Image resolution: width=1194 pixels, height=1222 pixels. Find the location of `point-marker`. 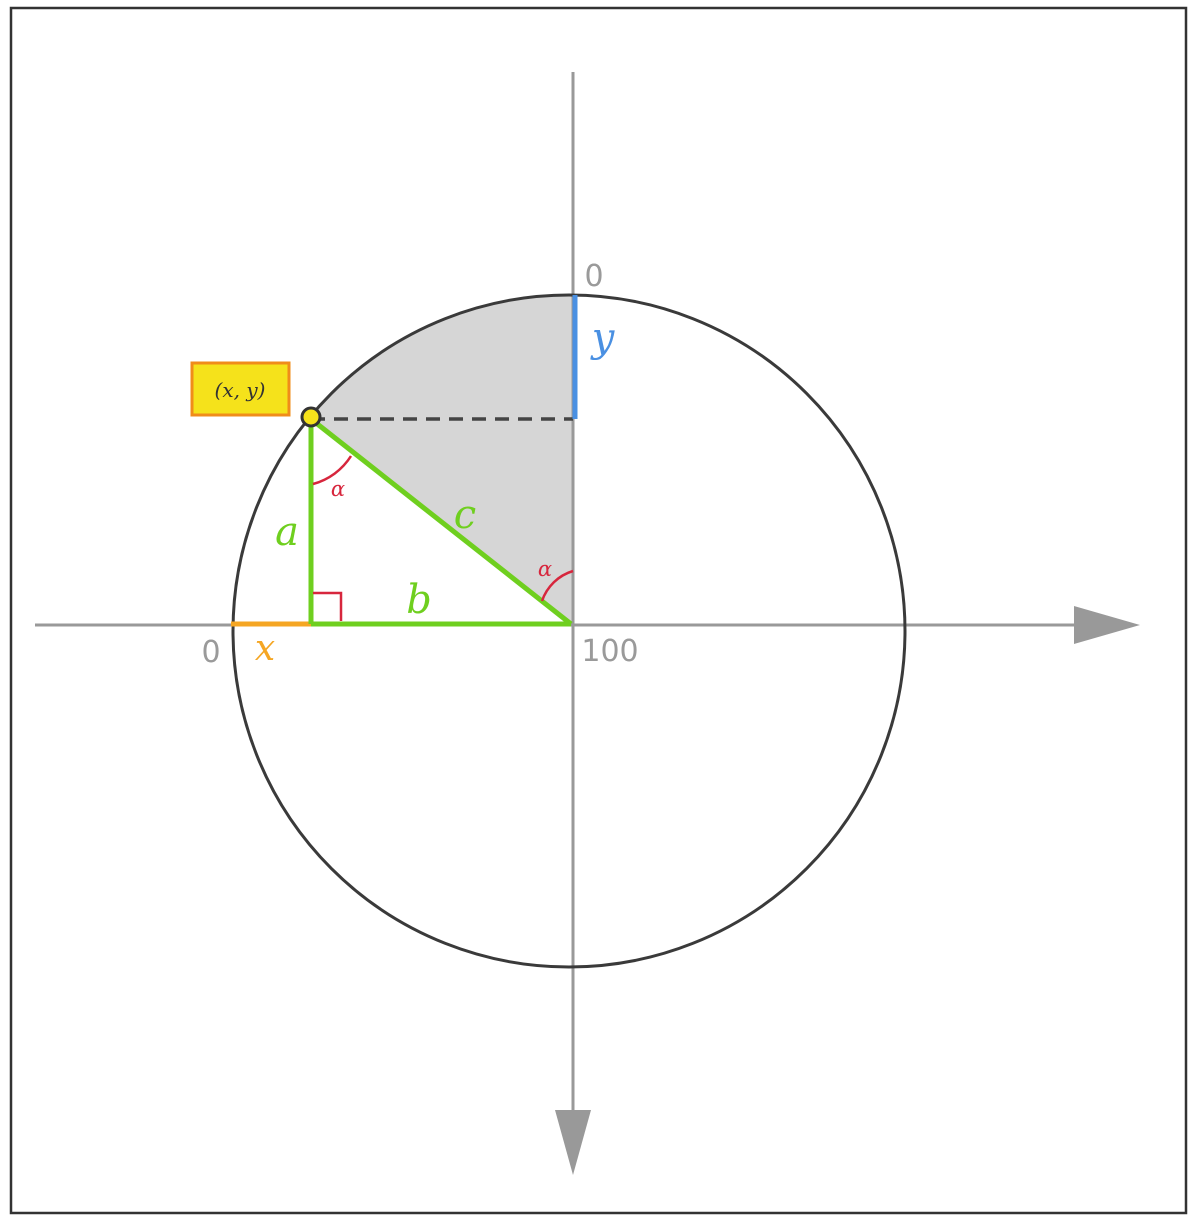

point-marker is located at coordinates (311, 417).